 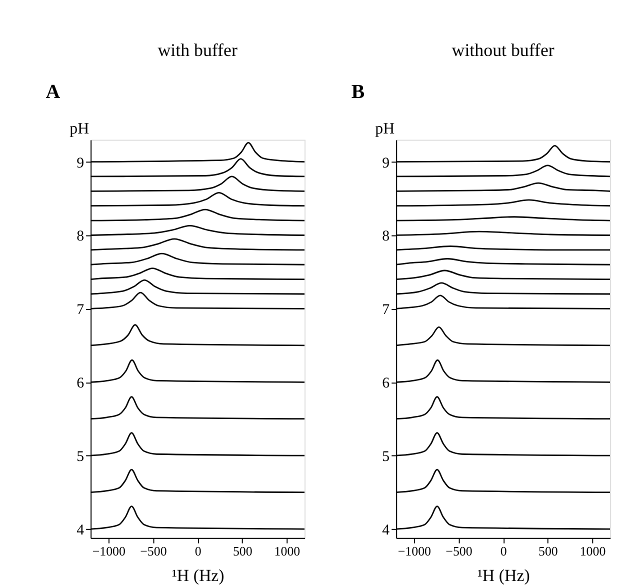 What do you see at coordinates (198, 50) in the screenshot?
I see `chart-title: with buffer` at bounding box center [198, 50].